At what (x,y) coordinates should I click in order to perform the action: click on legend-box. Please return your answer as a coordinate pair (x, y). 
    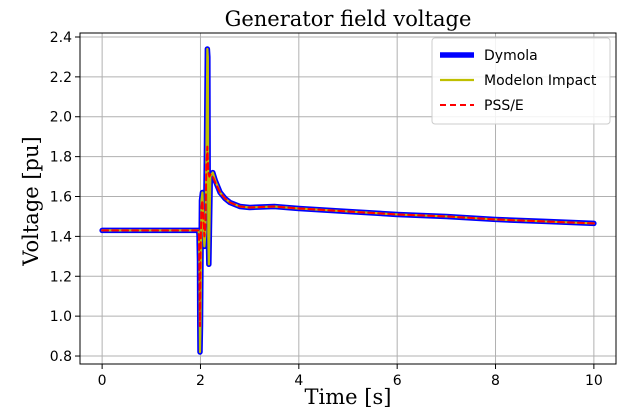
    Looking at the image, I should click on (521, 81).